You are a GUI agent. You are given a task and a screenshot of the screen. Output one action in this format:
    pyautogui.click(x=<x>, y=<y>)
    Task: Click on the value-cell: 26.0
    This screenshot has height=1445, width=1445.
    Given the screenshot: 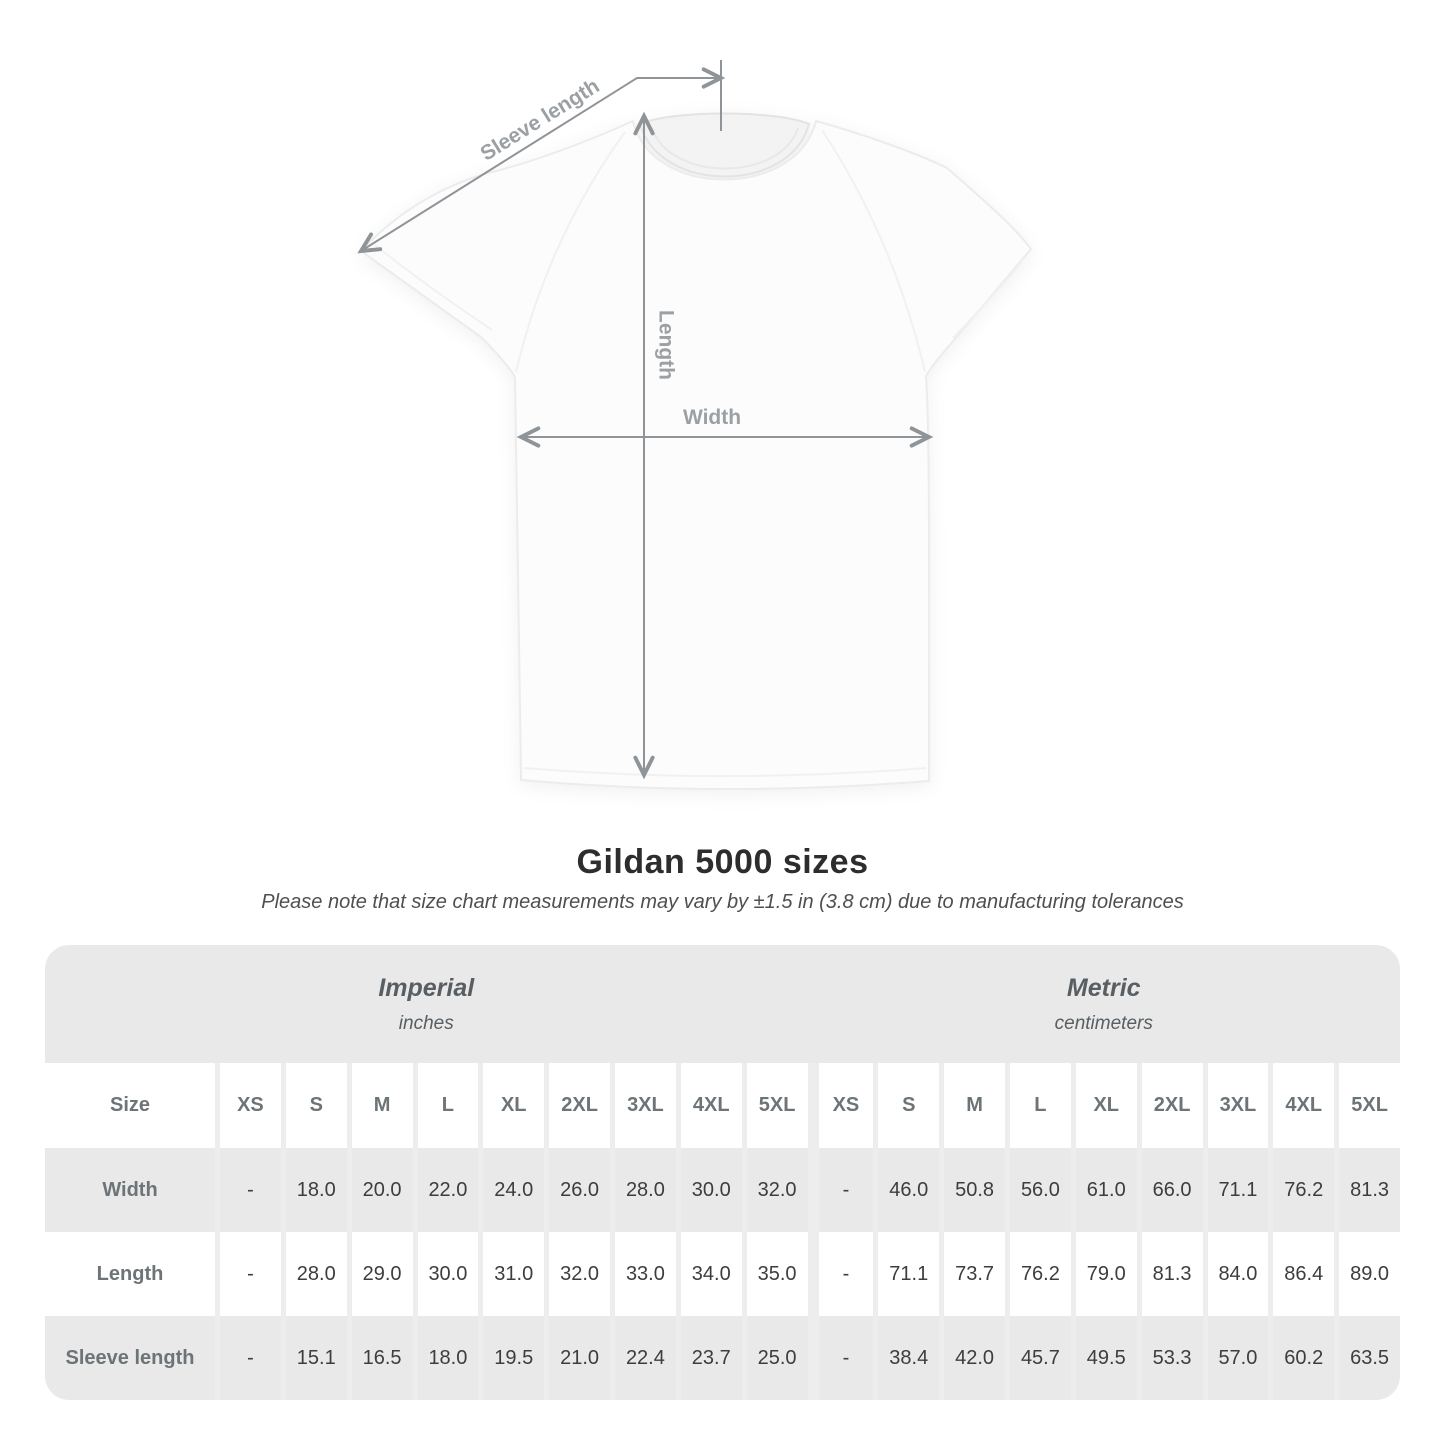 What is the action you would take?
    pyautogui.click(x=577, y=1190)
    